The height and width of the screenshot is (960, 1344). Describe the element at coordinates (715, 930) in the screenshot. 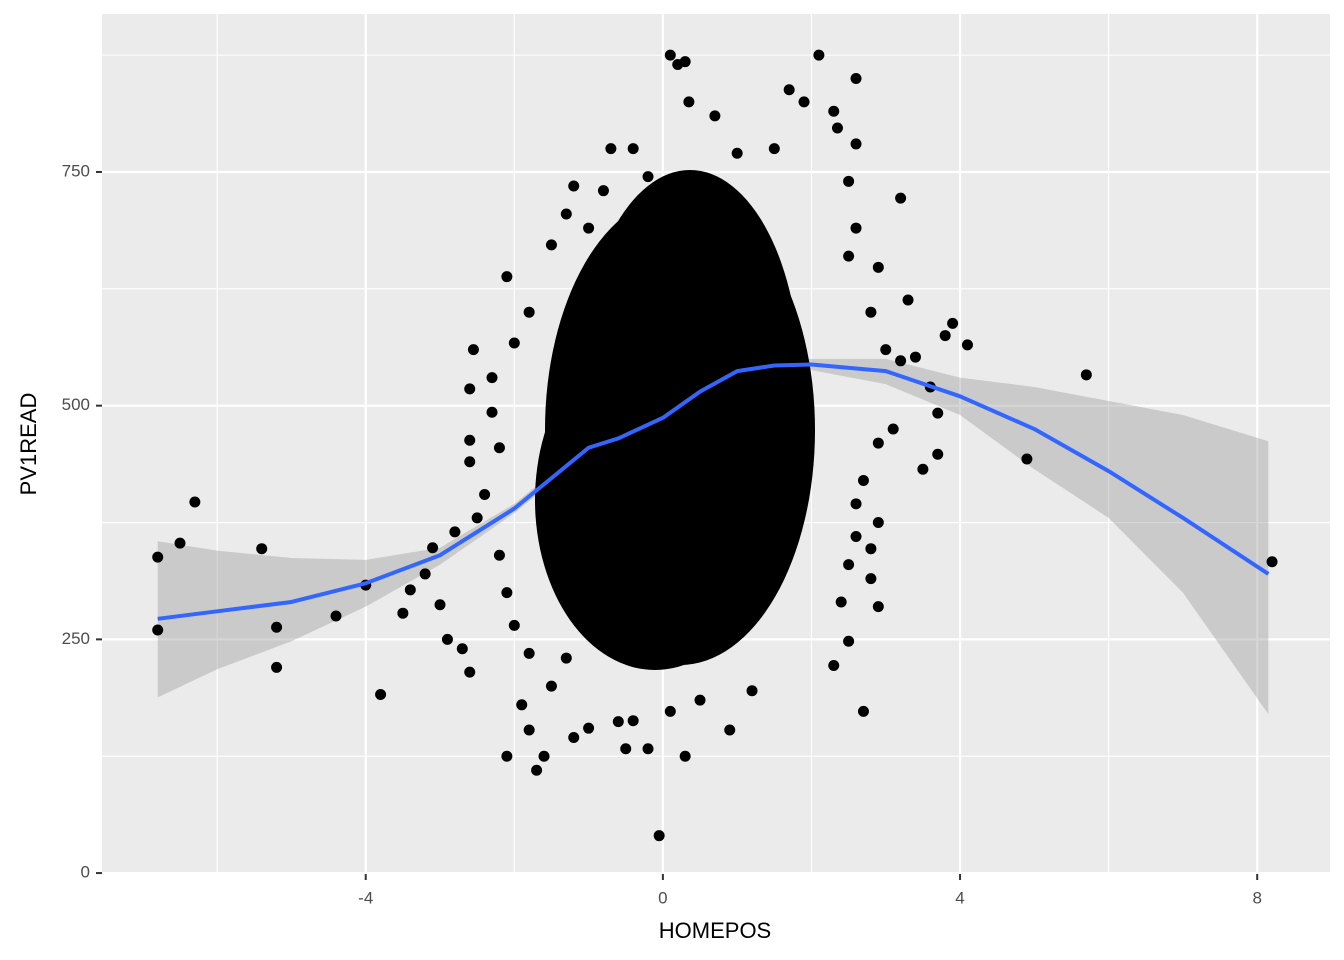

I see `x-axis-title: HOMEPOS` at that location.